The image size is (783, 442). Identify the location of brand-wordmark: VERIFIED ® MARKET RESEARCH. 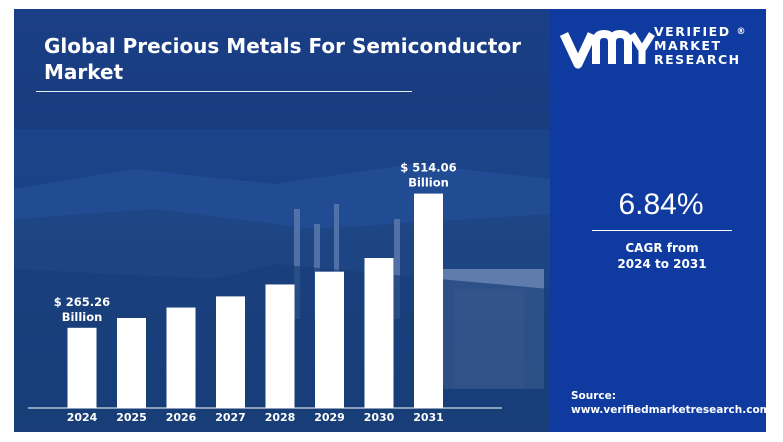
(700, 46).